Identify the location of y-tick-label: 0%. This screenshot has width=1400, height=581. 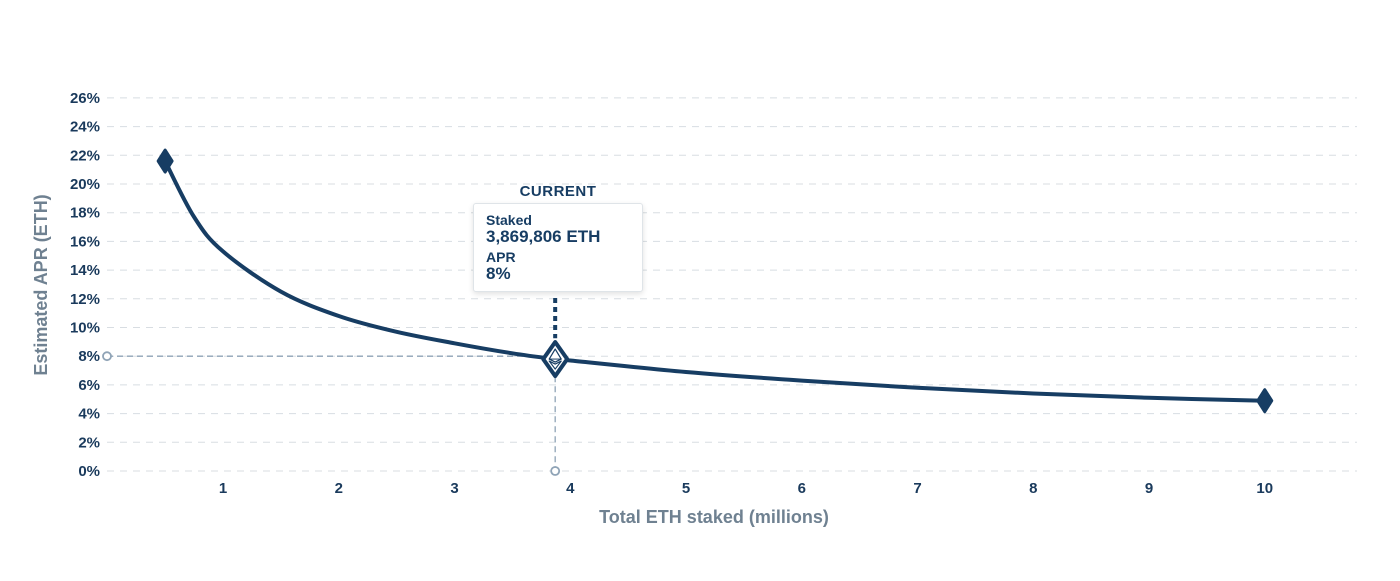
(89, 471).